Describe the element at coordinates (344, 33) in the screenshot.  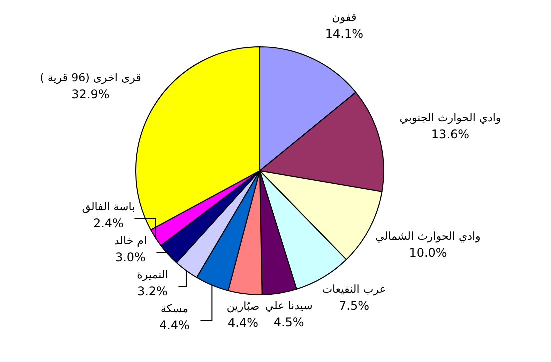
I see `data-label: 14.1%` at that location.